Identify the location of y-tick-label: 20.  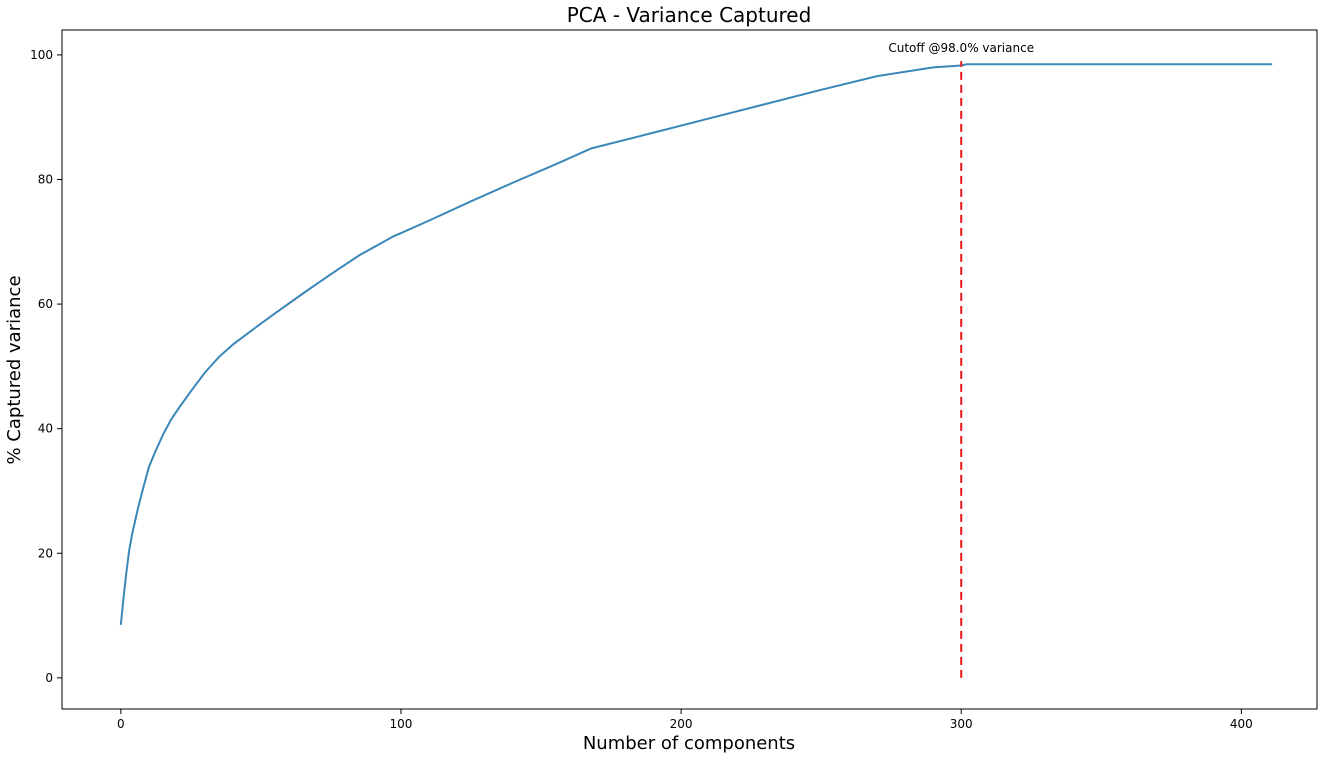
(45, 553).